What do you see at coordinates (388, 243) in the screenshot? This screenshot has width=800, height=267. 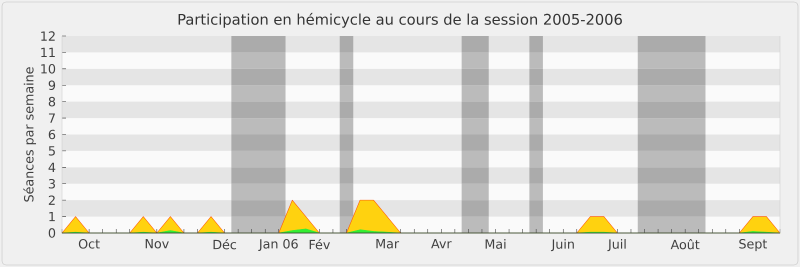 I see `x-tick-label: Mar` at bounding box center [388, 243].